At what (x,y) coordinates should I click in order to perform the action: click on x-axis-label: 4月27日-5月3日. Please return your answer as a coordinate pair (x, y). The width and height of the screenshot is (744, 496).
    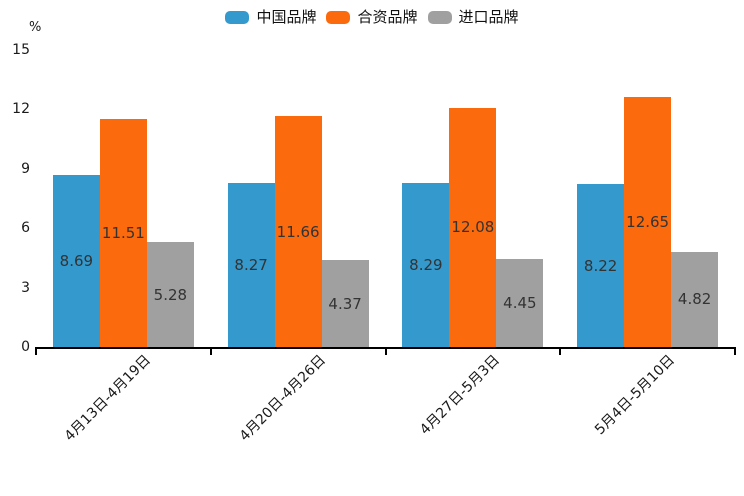
    Looking at the image, I should click on (460, 395).